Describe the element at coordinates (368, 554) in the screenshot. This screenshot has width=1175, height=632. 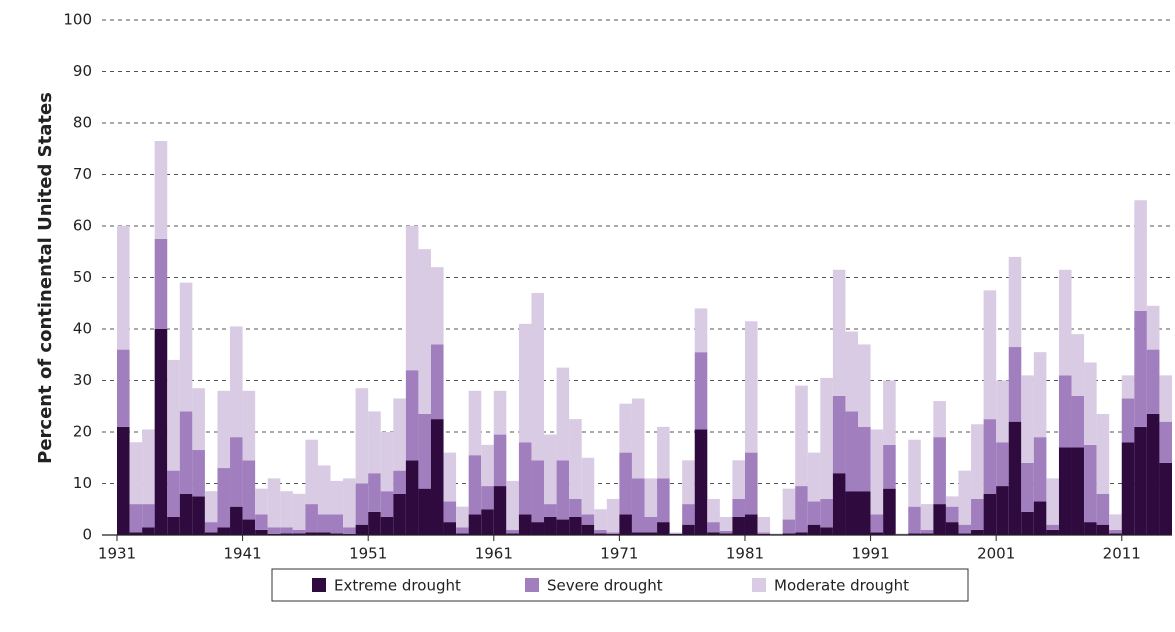
I see `x-tick-label: 1951` at that location.